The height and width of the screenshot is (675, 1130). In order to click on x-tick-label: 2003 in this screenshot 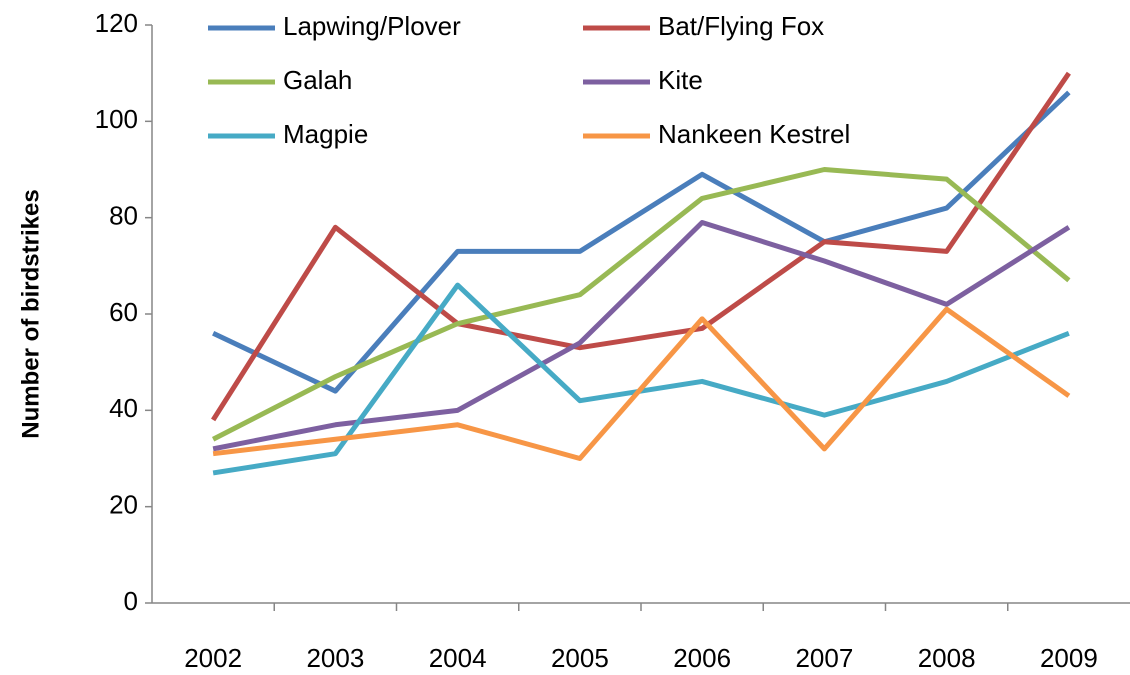, I will do `click(335, 658)`.